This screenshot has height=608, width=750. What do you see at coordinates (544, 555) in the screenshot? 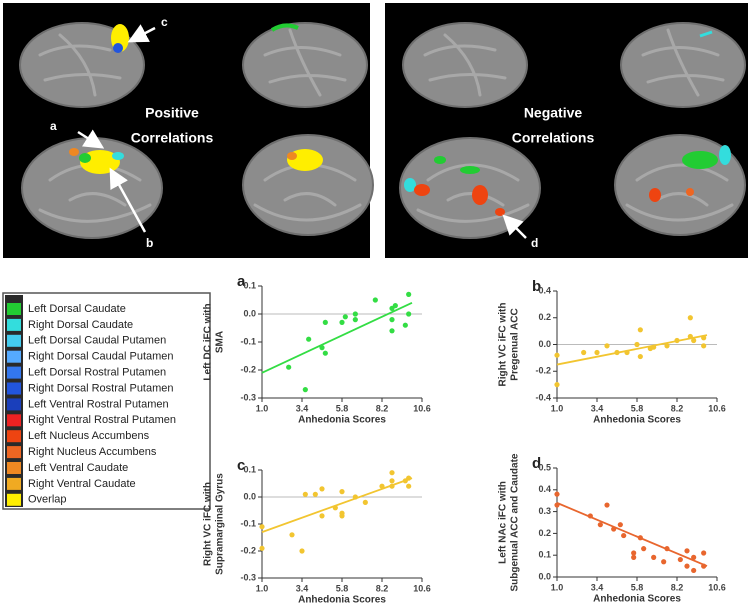
I see `y-tick-label: 0.1` at bounding box center [544, 555].